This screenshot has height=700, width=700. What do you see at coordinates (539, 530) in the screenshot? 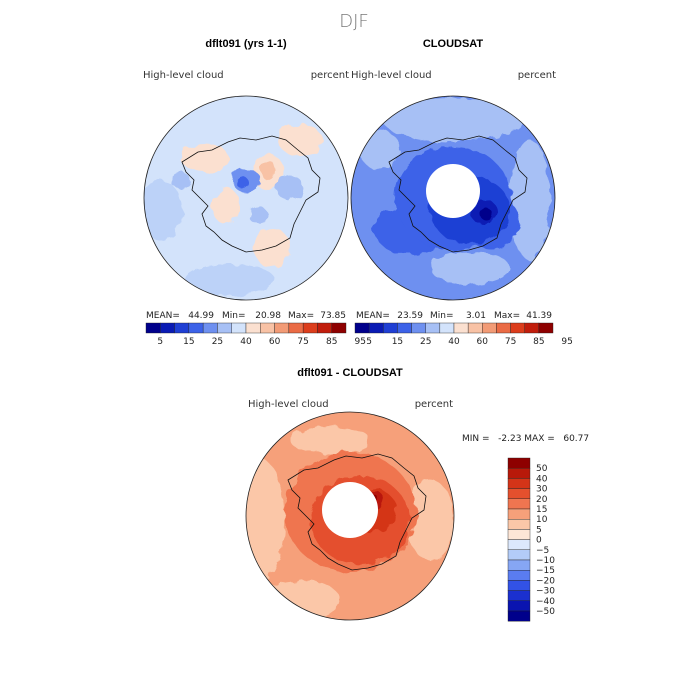
I see `colorbar-diff-tick-label: 5` at bounding box center [539, 530].